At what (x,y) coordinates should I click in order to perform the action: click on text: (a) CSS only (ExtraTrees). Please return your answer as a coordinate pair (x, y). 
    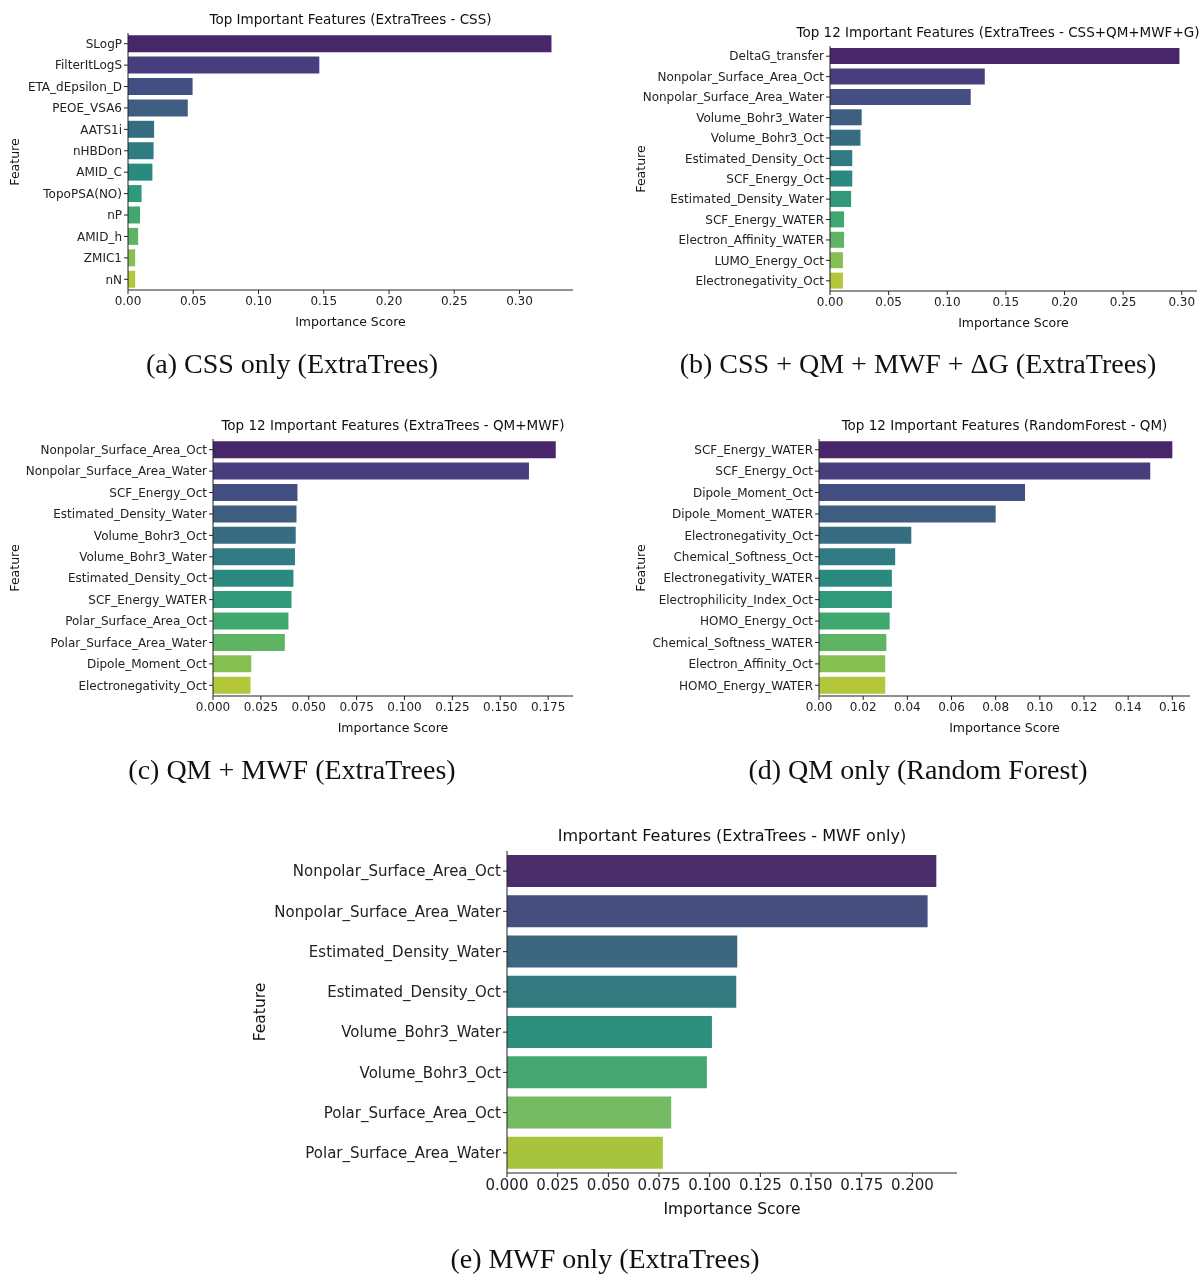
    Looking at the image, I should click on (292, 364).